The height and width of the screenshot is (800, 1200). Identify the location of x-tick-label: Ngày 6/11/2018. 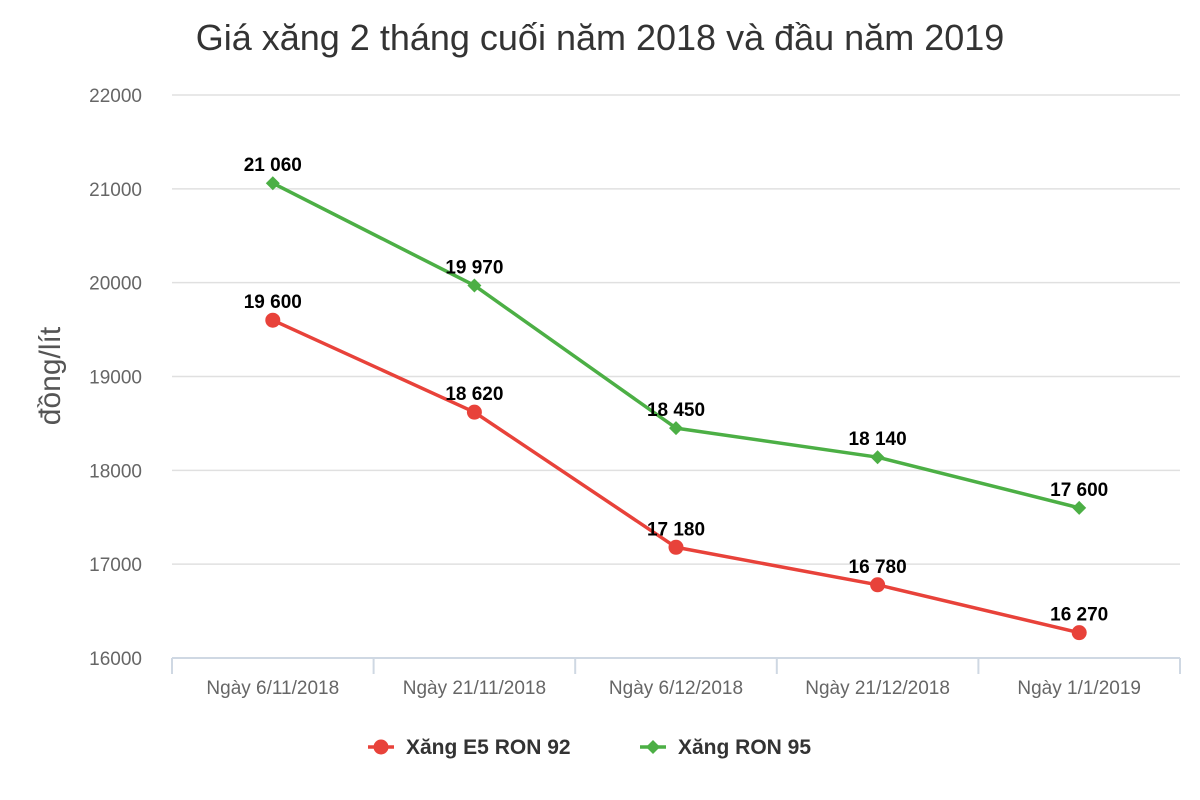
(272, 688).